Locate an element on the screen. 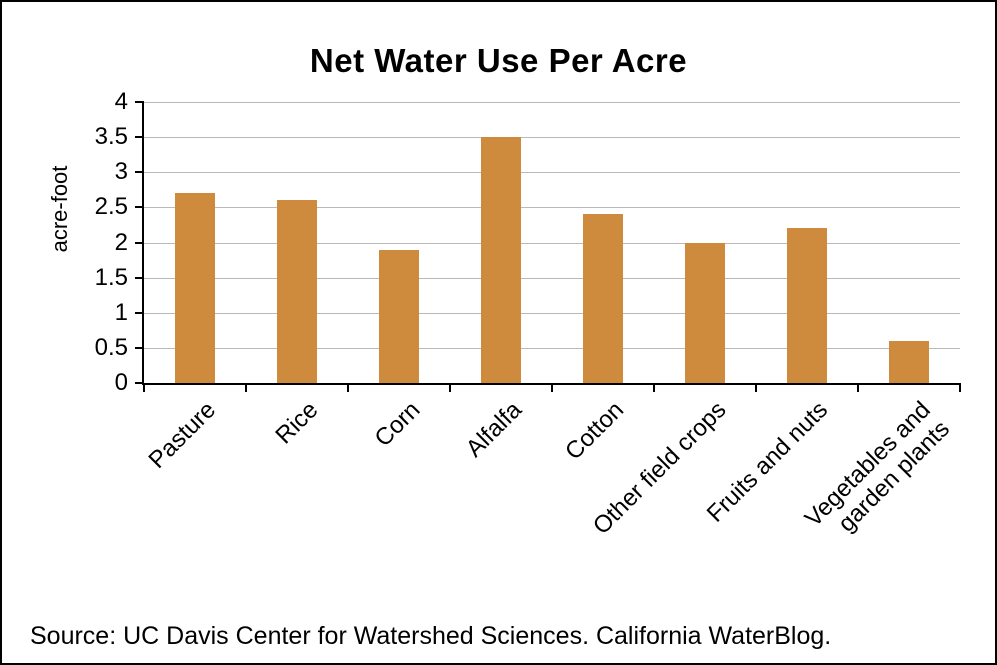 Image resolution: width=997 pixels, height=665 pixels. y-tick-label: 0.5 is located at coordinates (111, 347).